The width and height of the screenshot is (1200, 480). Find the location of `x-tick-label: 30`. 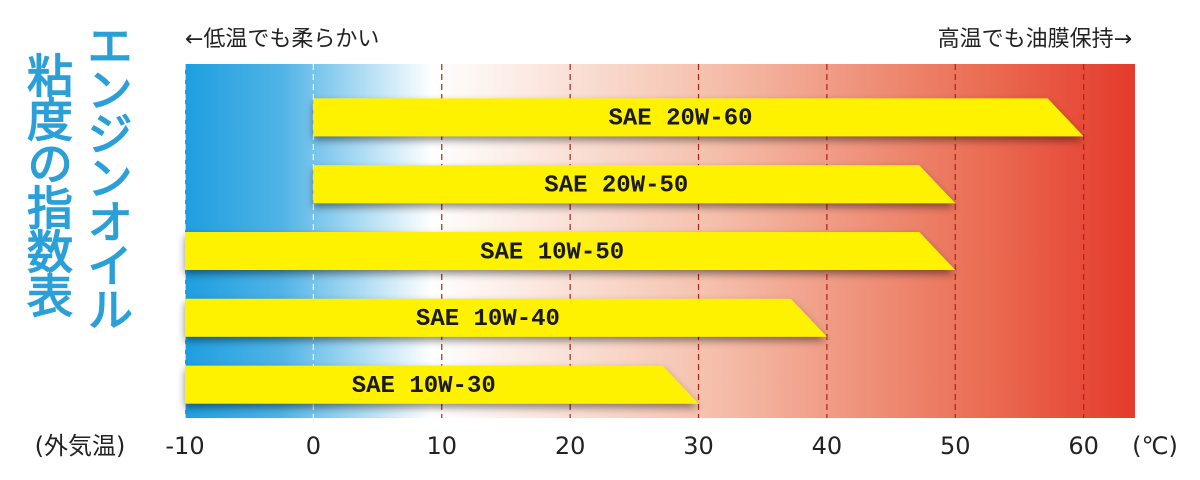

x-tick-label: 30 is located at coordinates (698, 446).